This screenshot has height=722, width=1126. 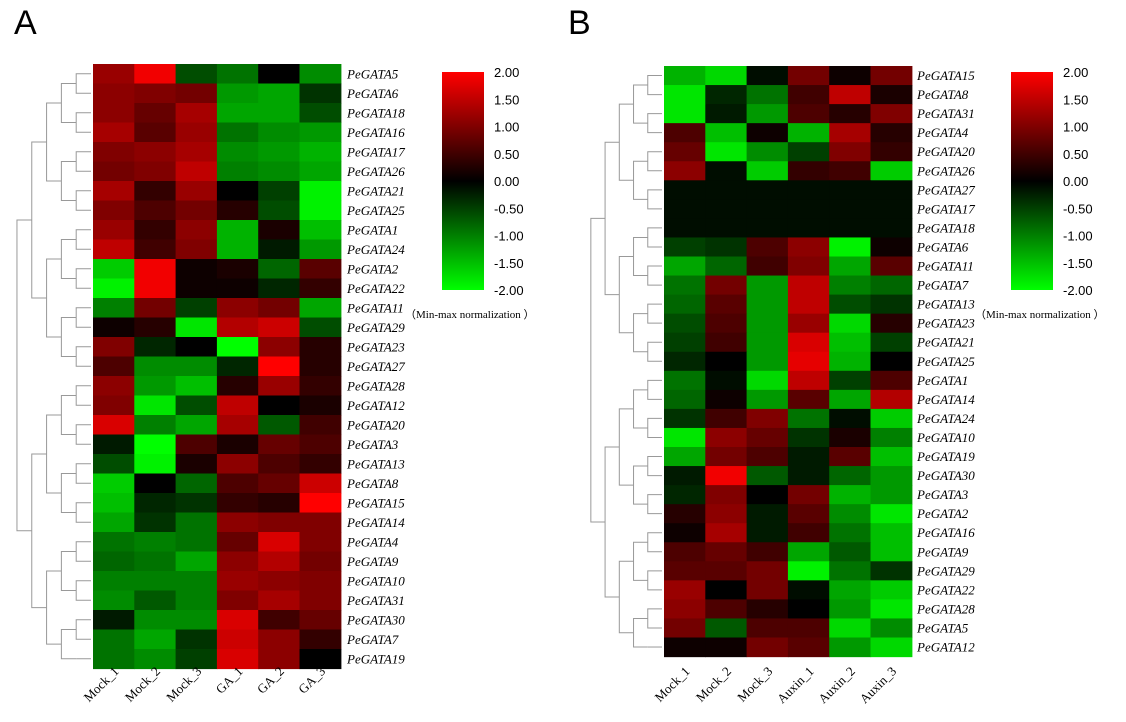 I want to click on legend-tick-label: 1.50, so click(x=506, y=99).